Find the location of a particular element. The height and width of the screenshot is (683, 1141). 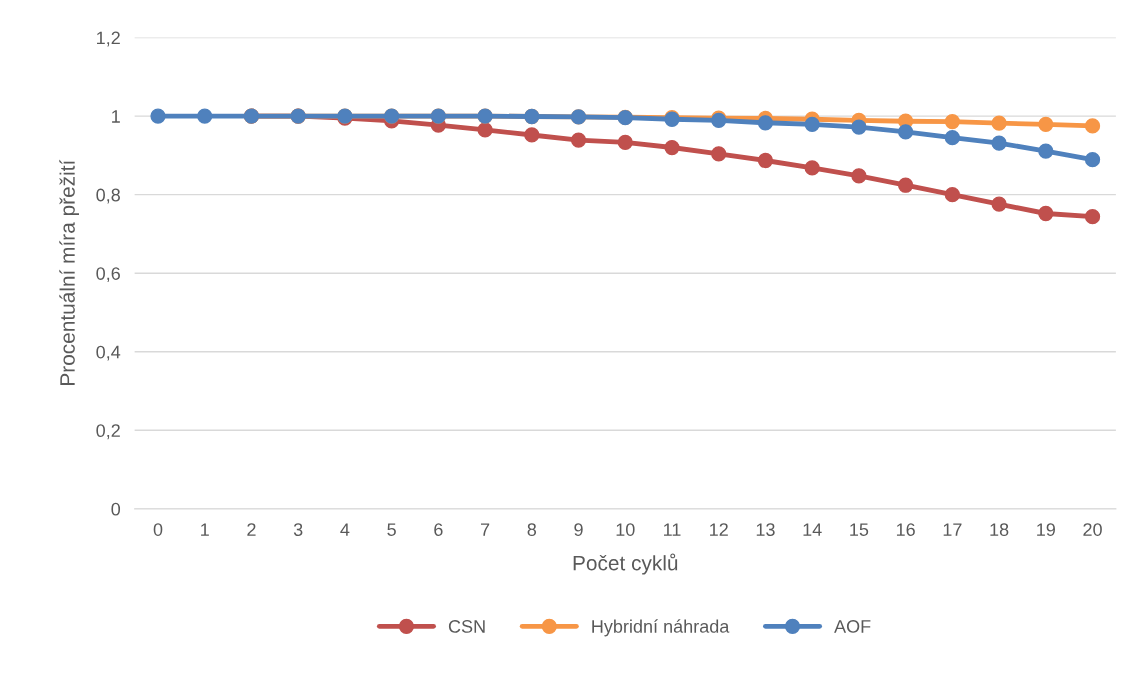

y-tick-label: 0,8 is located at coordinates (108, 196).